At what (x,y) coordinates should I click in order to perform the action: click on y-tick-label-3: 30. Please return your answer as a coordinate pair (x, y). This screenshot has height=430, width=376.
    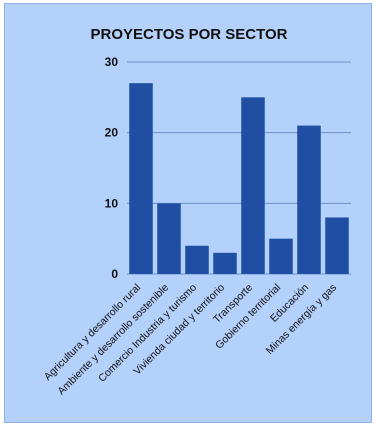
    Looking at the image, I should click on (112, 62).